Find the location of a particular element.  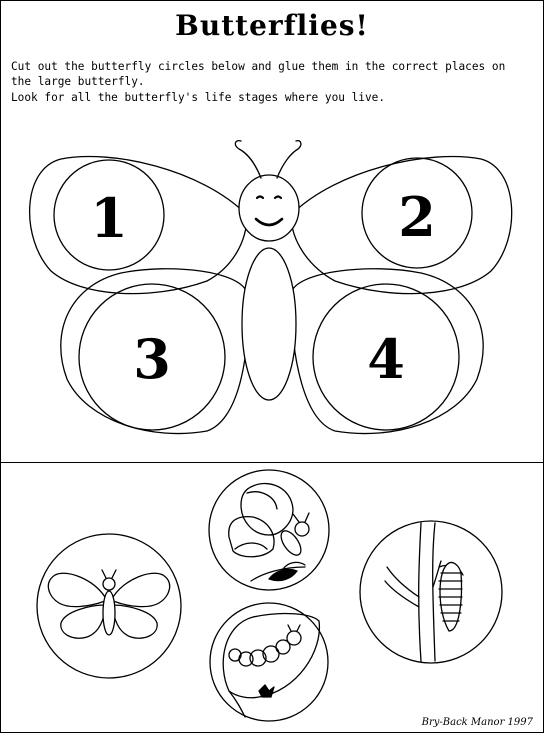

left-eye is located at coordinates (260, 197).